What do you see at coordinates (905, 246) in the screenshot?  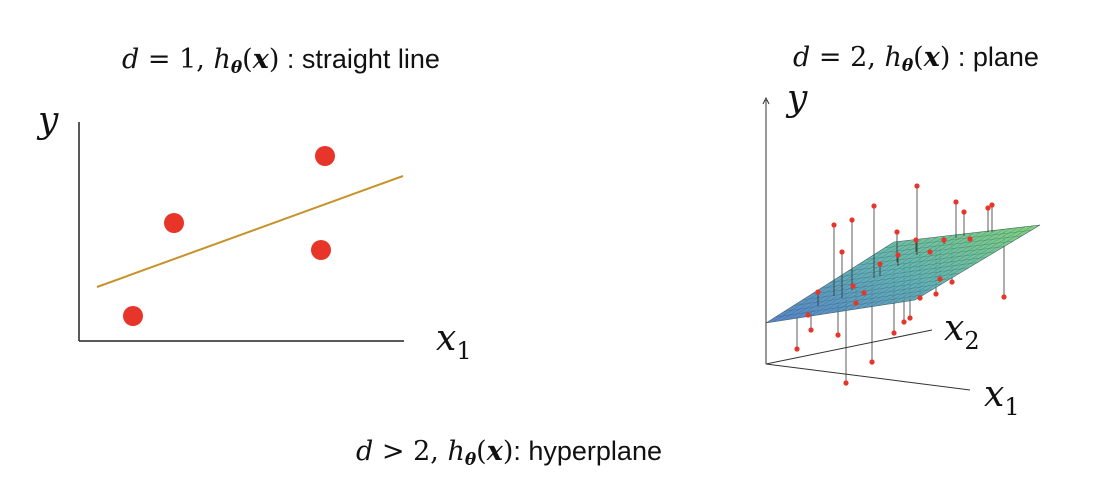 I see `stems-front` at bounding box center [905, 246].